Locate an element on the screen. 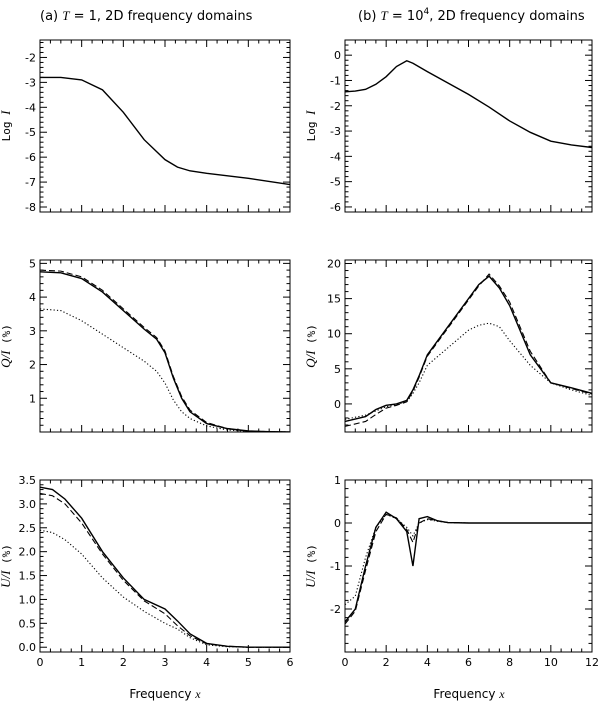 This screenshot has height=704, width=600. y-tick-label: 15 is located at coordinates (334, 299).